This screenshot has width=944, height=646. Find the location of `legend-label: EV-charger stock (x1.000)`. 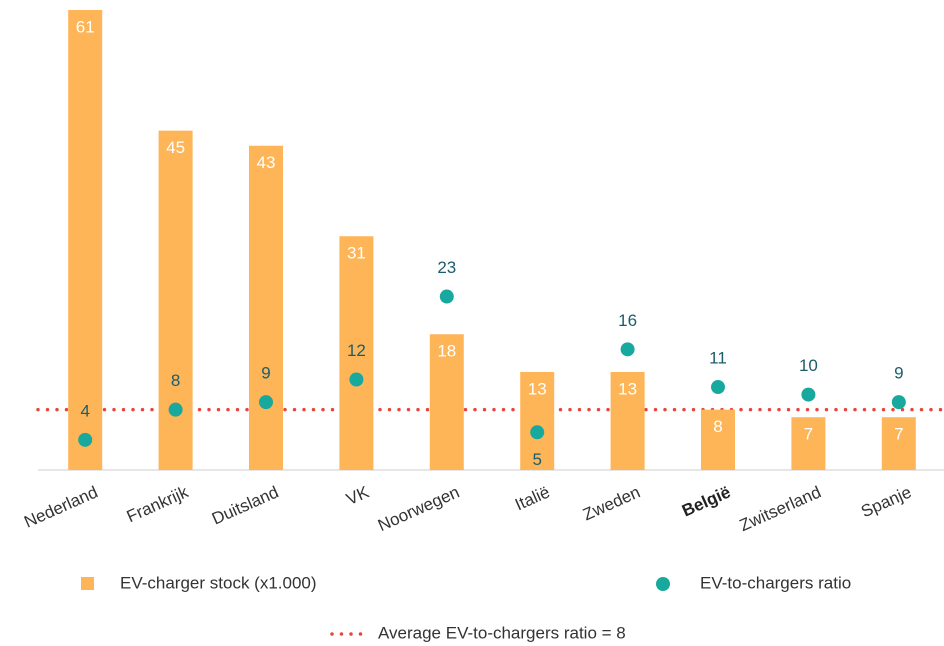

legend-label: EV-charger stock (x1.000) is located at coordinates (218, 582).